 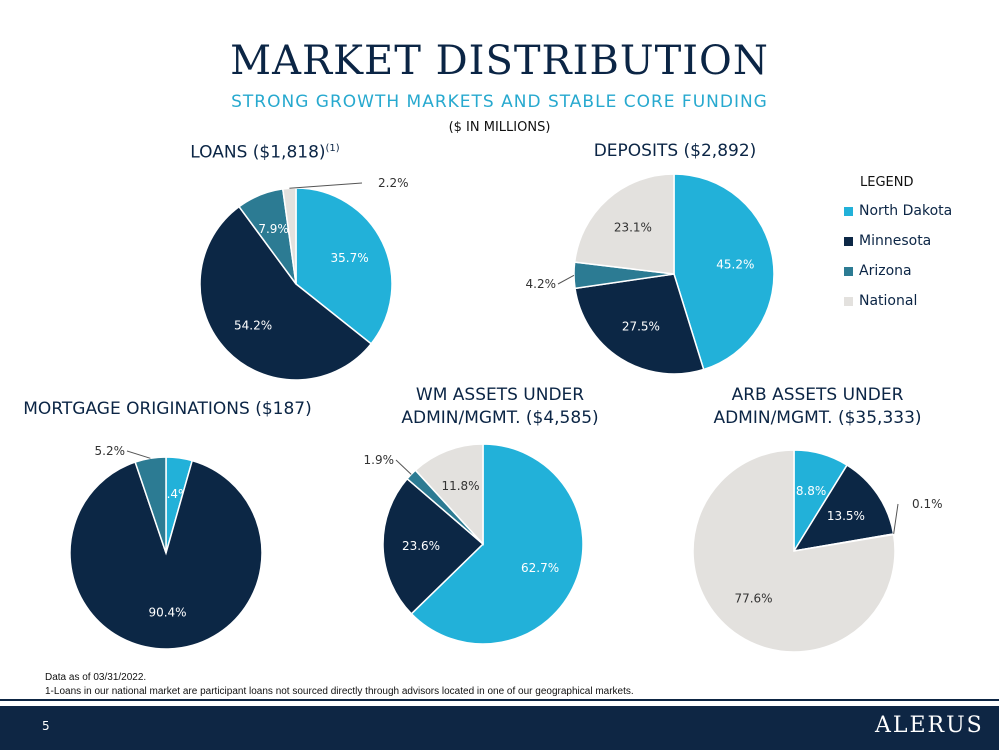 What do you see at coordinates (848, 241) in the screenshot?
I see `legend-swatch-minnesota` at bounding box center [848, 241].